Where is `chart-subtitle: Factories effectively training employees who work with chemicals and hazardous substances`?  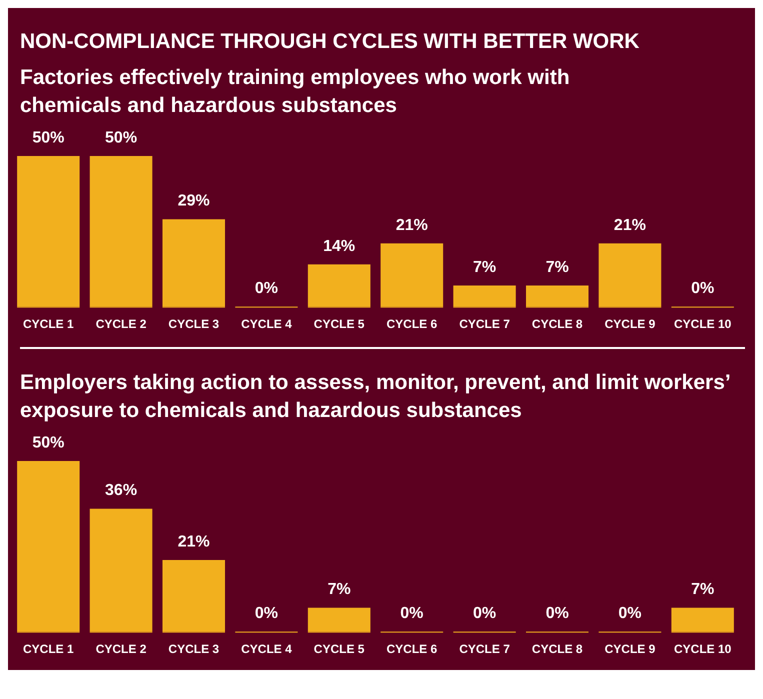
chart-subtitle: Factories effectively training employees who work with chemicals and hazardous substances is located at coordinates (295, 92).